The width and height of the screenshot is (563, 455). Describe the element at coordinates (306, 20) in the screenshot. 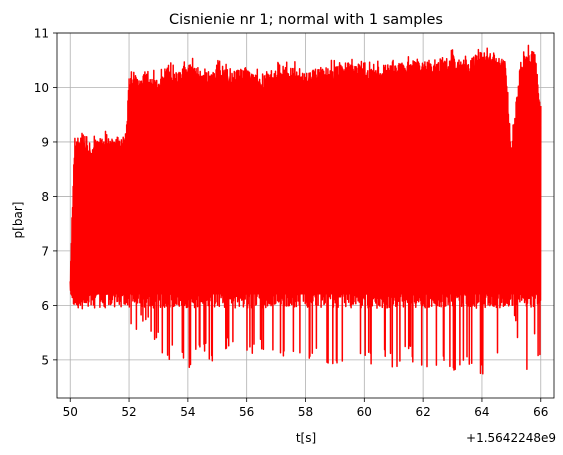

I see `chart-title: Cisnienie nr 1; normal with 1 samples` at that location.